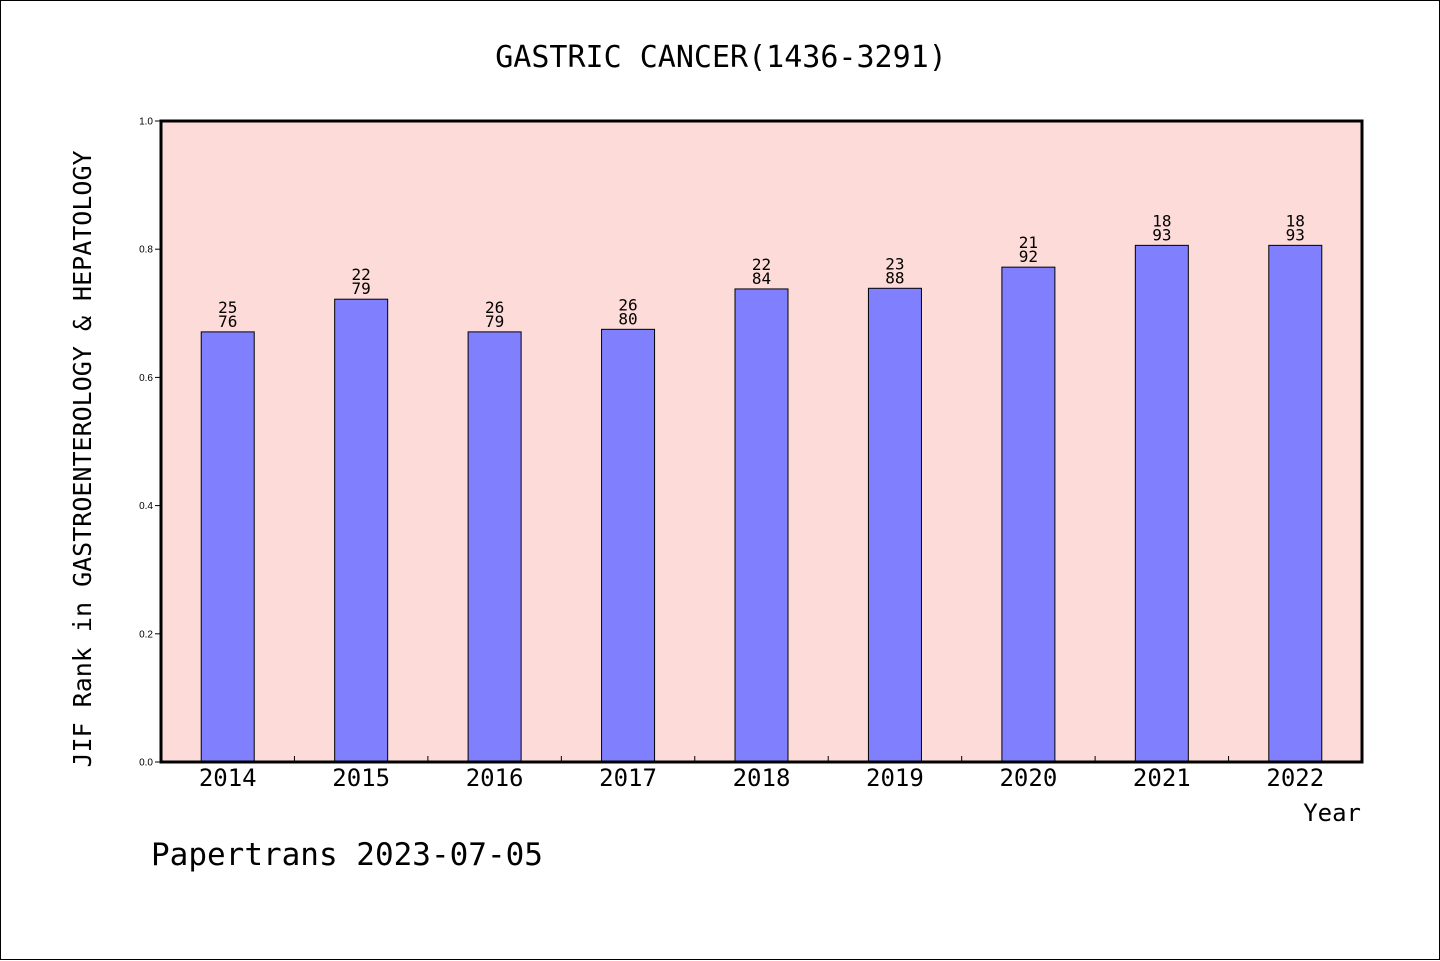 Image resolution: width=1440 pixels, height=961 pixels. Describe the element at coordinates (361, 778) in the screenshot. I see `x-tick-label: 2015` at that location.